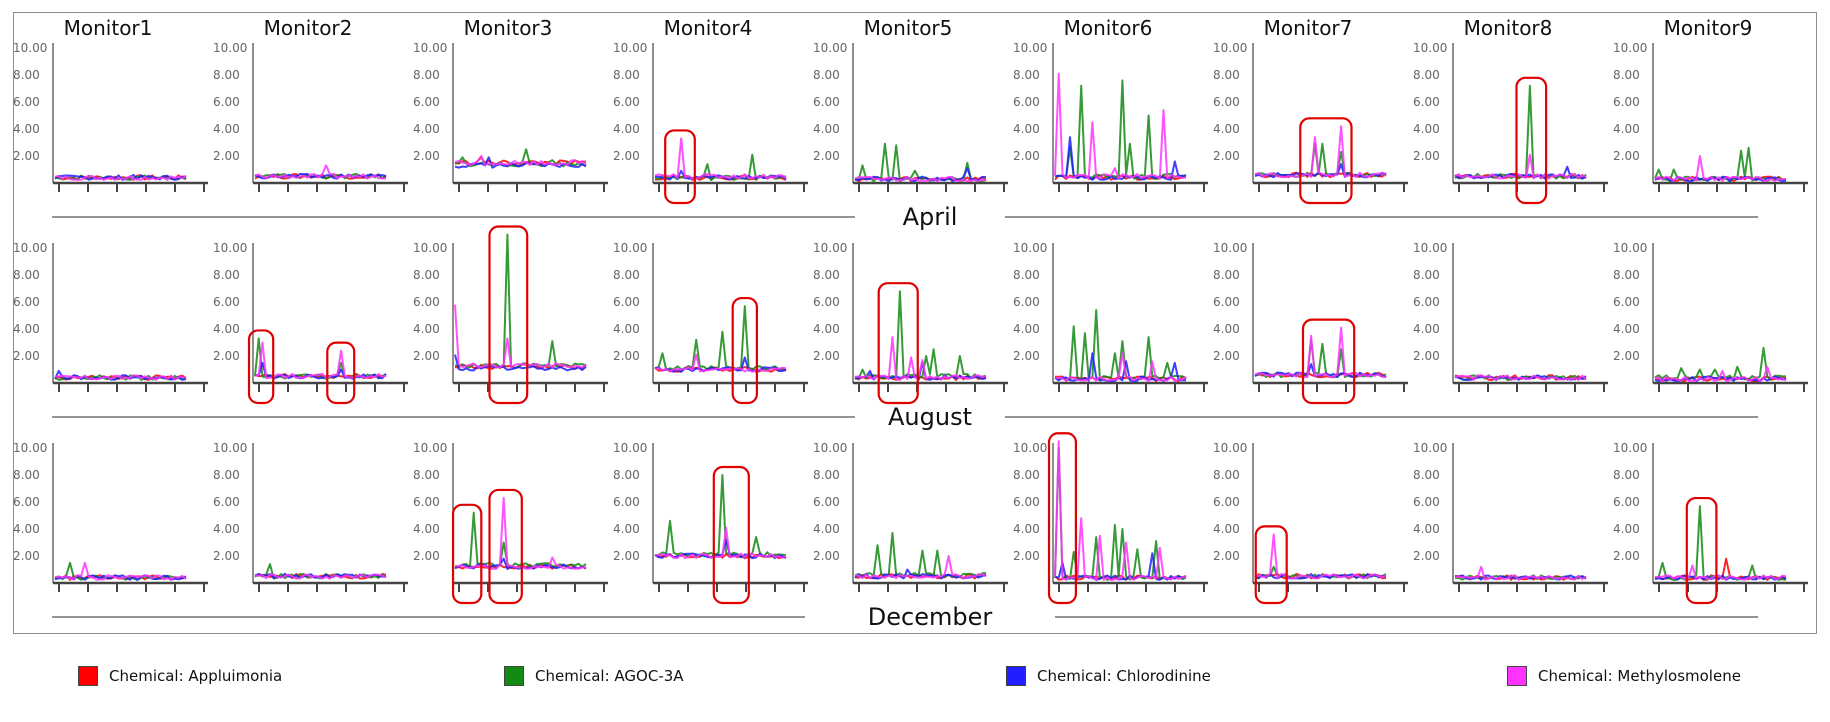 The image size is (1830, 722). Describe the element at coordinates (1124, 676) in the screenshot. I see `legend-label-chlorodinine: Chemical: Chlorodinine` at that location.